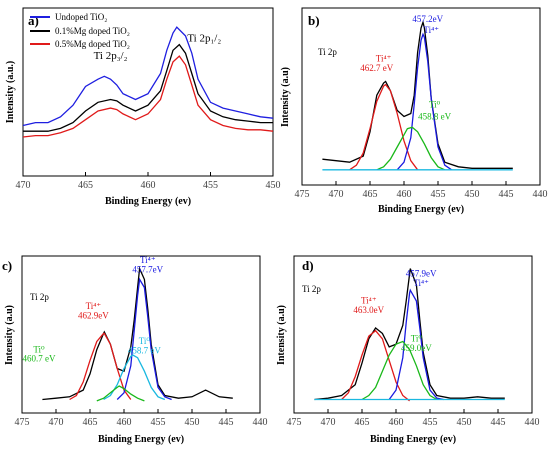 The height and width of the screenshot is (453, 550). I want to click on legend-label-0-5mg: 0.5%Mg doped TiO₂, so click(92, 44).